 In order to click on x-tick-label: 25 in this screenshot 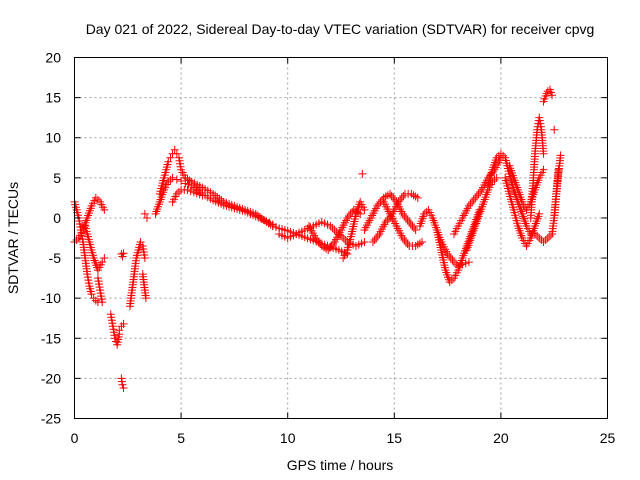, I will do `click(608, 438)`.